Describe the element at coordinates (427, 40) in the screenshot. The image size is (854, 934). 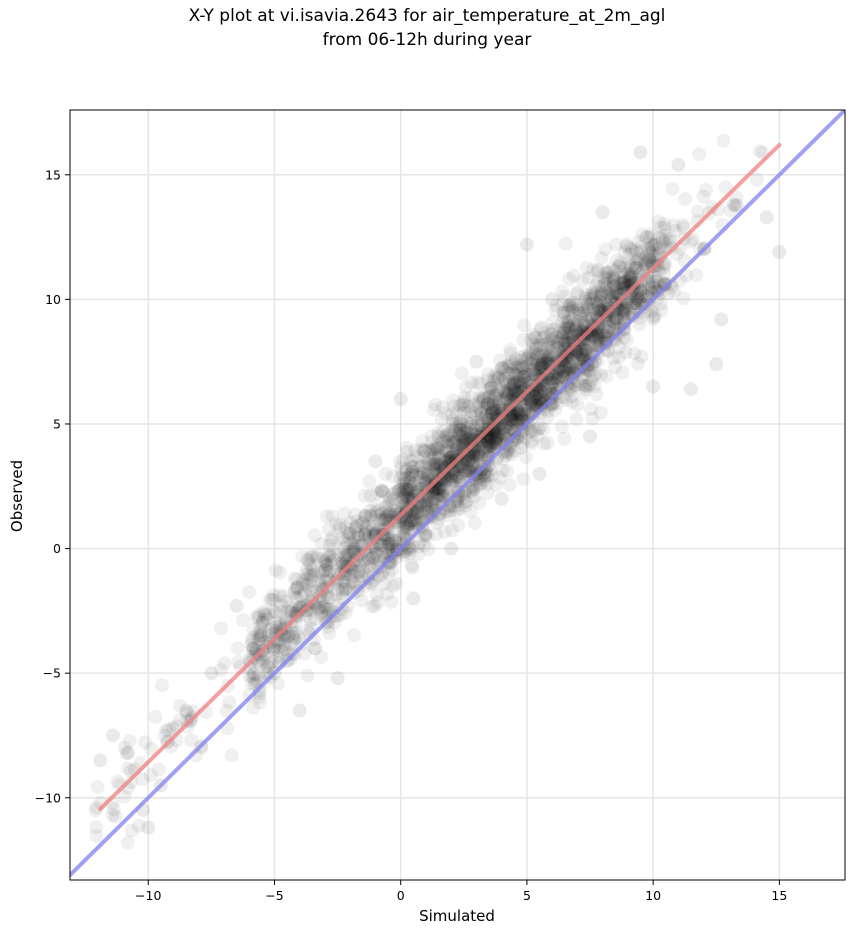
I see `chart-subtitle: from 06-12h during year` at that location.